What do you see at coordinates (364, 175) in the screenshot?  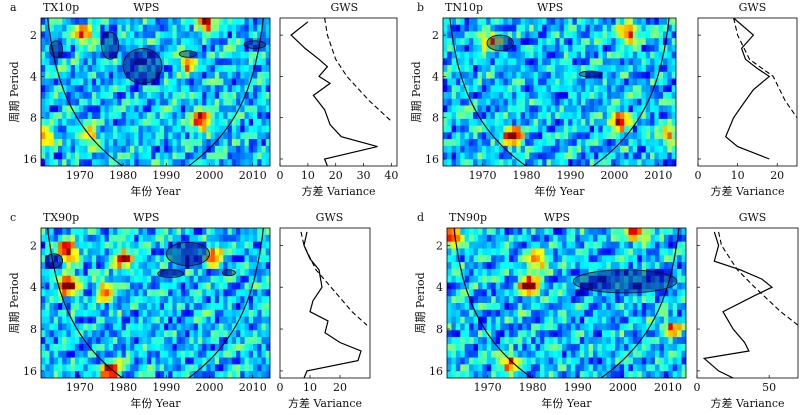 I see `gws-x-tick-label: 30` at bounding box center [364, 175].